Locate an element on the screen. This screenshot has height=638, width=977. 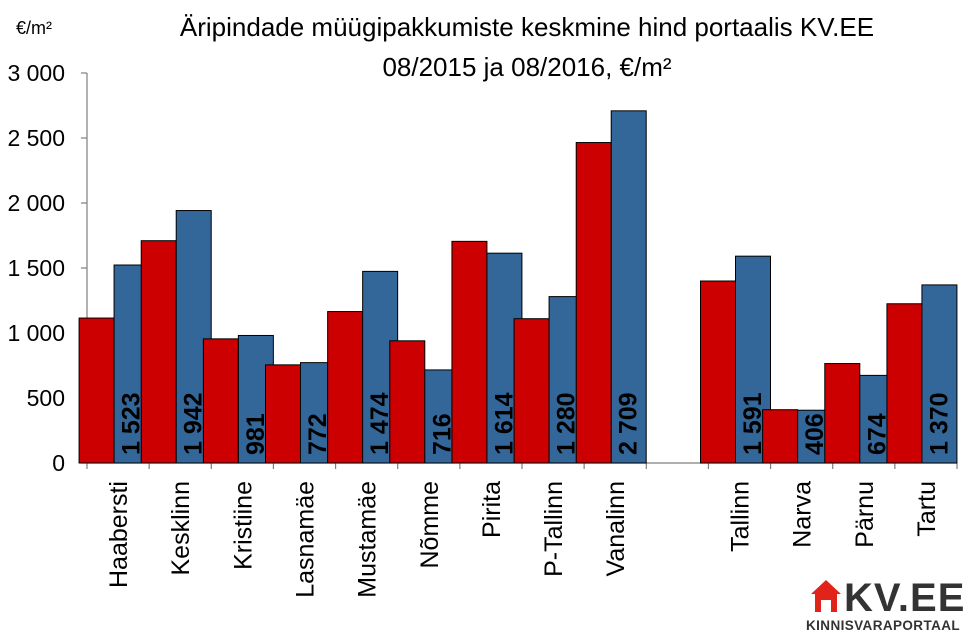
x-tick-label: Pärnu is located at coordinates (865, 514).